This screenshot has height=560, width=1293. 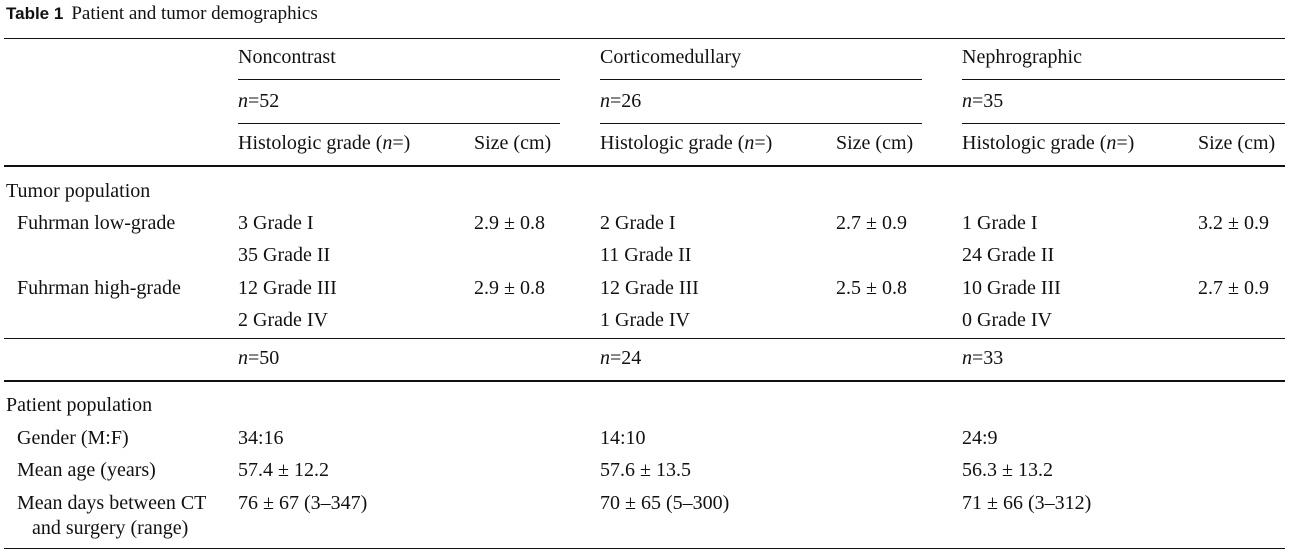 I want to click on high-grade-cortico-size: 2.5 ± 0.8, so click(x=871, y=288).